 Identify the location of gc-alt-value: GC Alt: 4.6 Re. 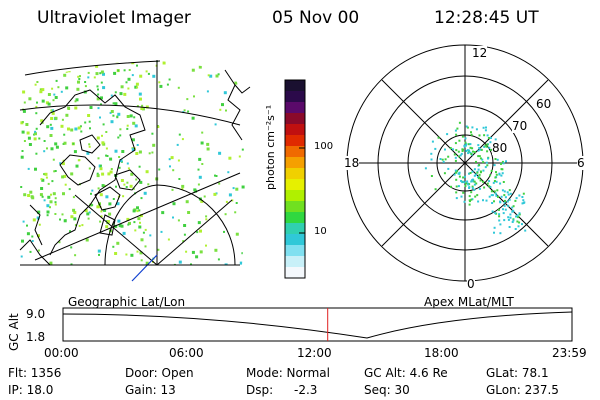
(406, 373).